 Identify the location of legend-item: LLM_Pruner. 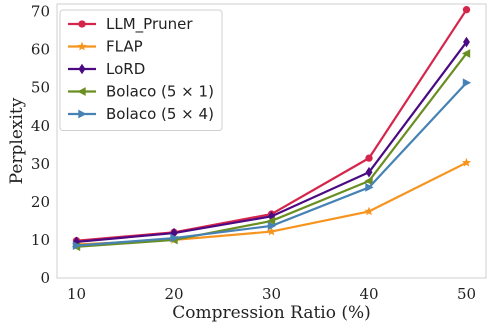
(130, 24).